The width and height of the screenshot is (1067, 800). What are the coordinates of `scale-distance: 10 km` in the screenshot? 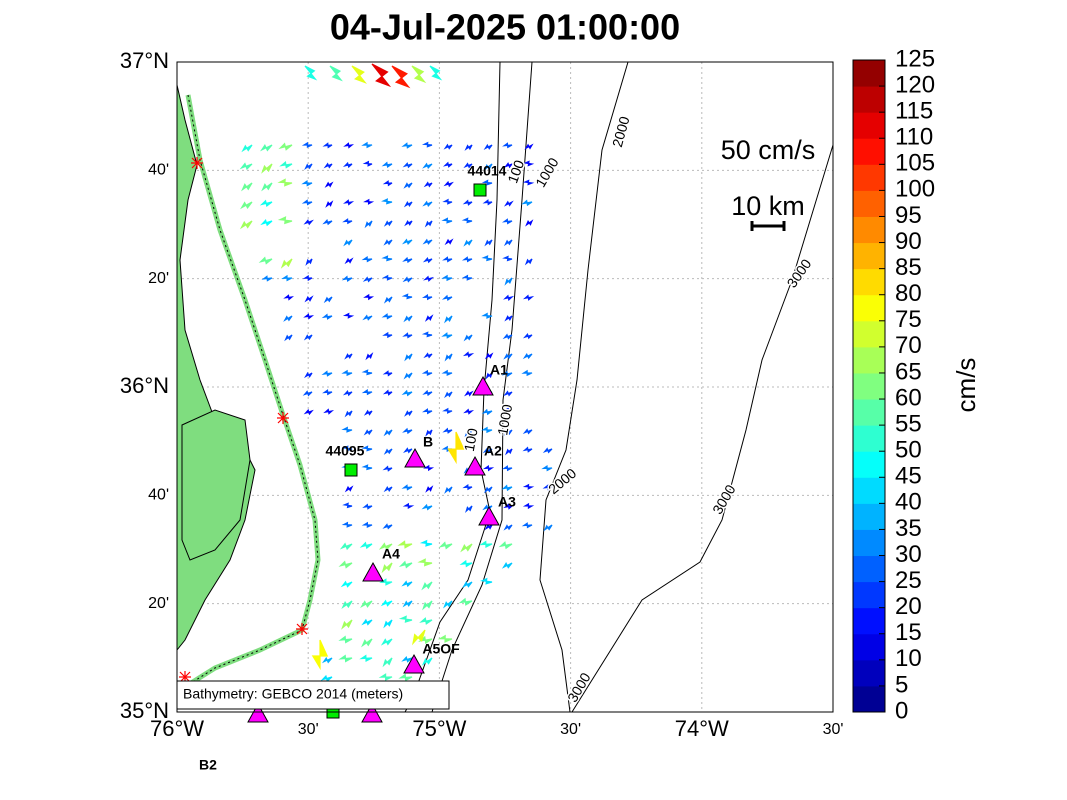 It's located at (768, 206).